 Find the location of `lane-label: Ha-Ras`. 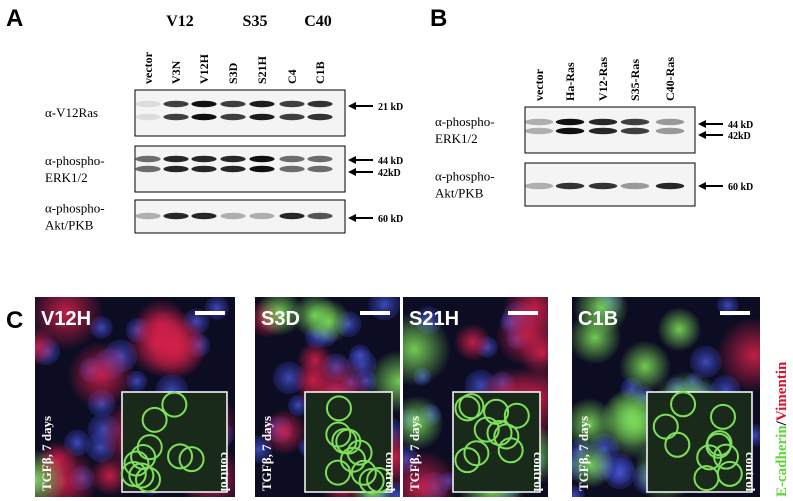

lane-label: Ha-Ras is located at coordinates (570, 81).